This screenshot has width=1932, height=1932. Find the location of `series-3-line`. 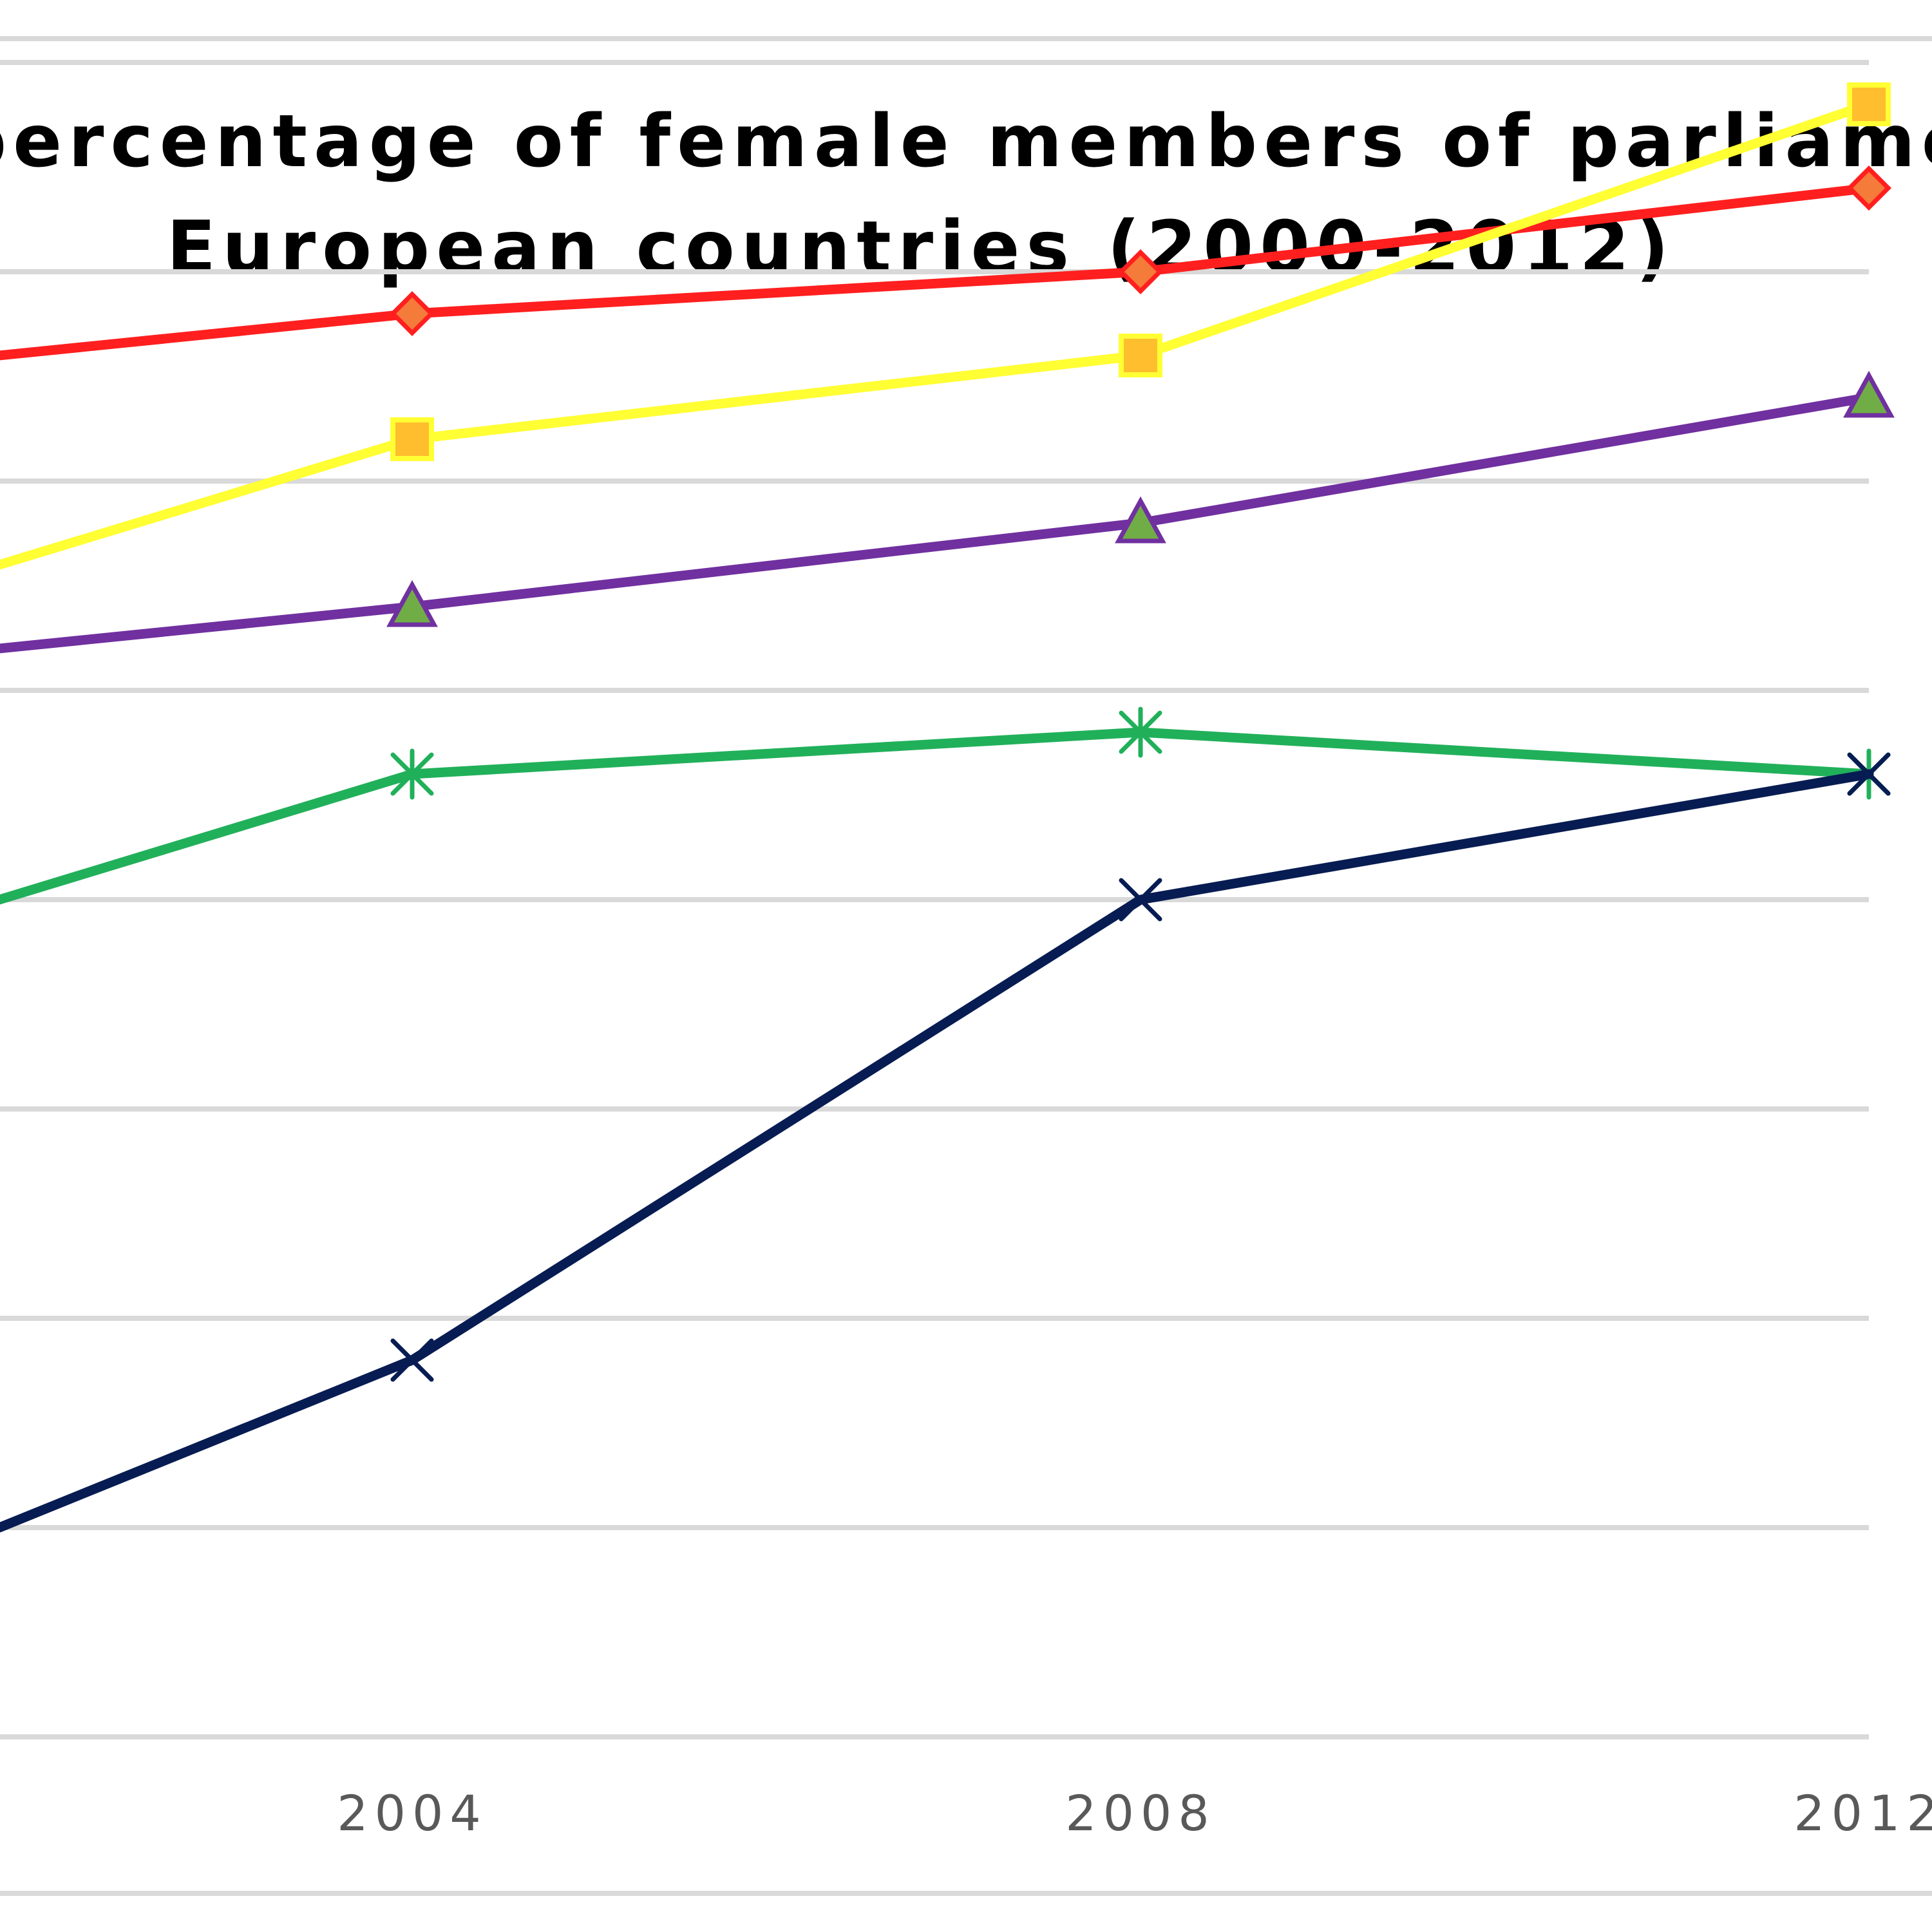

series-3-line is located at coordinates (937, 523).